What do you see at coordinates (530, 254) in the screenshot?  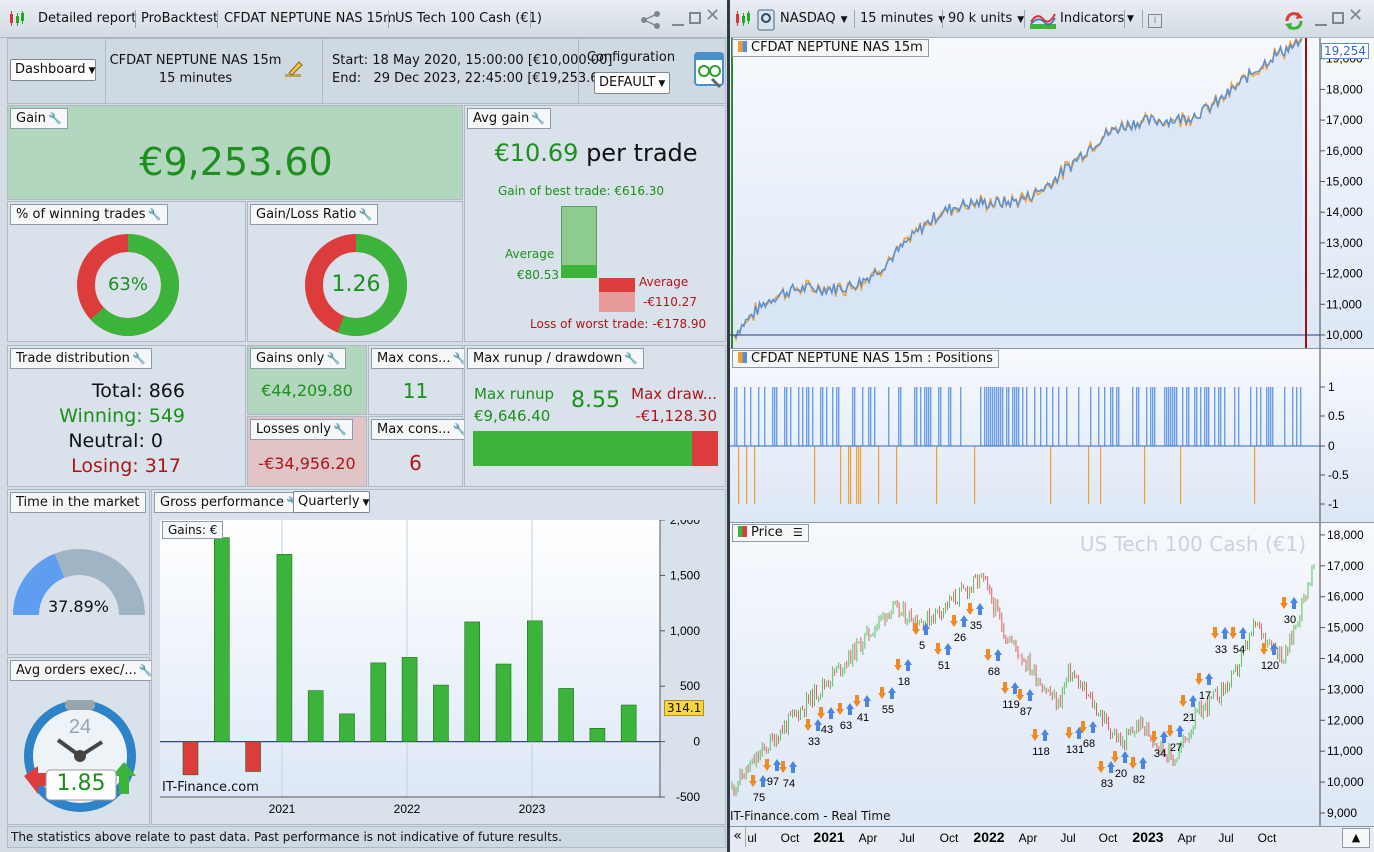 I see `avg-win-label: Average` at bounding box center [530, 254].